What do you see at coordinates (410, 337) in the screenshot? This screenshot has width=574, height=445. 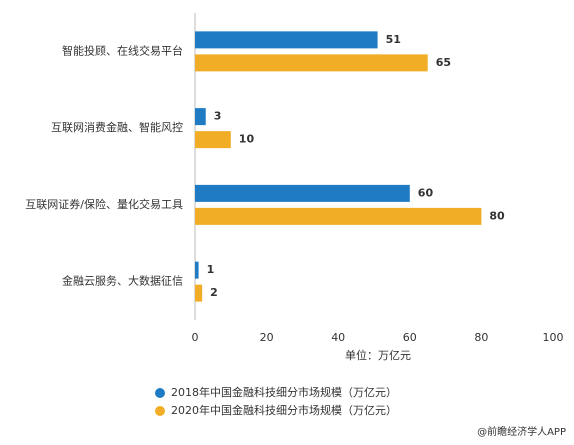 I see `x-tick-label: 60` at bounding box center [410, 337].